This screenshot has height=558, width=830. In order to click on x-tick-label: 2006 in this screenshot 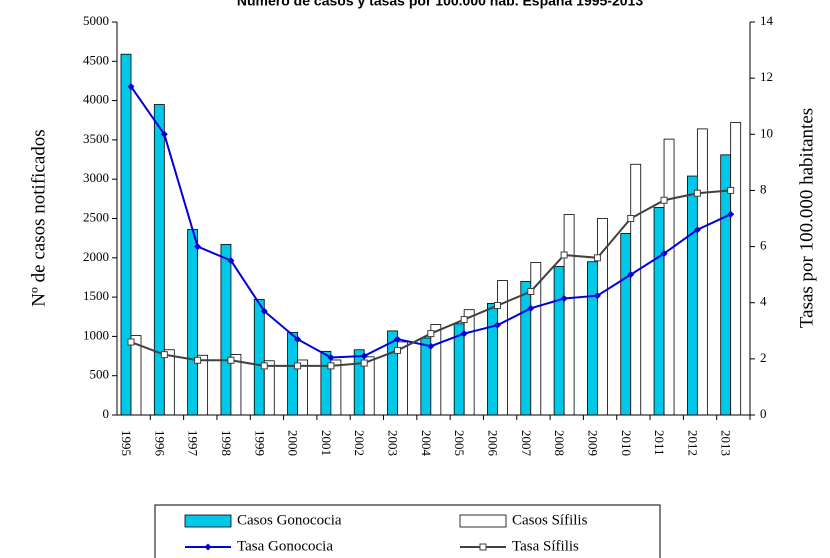, I will do `click(492, 443)`.